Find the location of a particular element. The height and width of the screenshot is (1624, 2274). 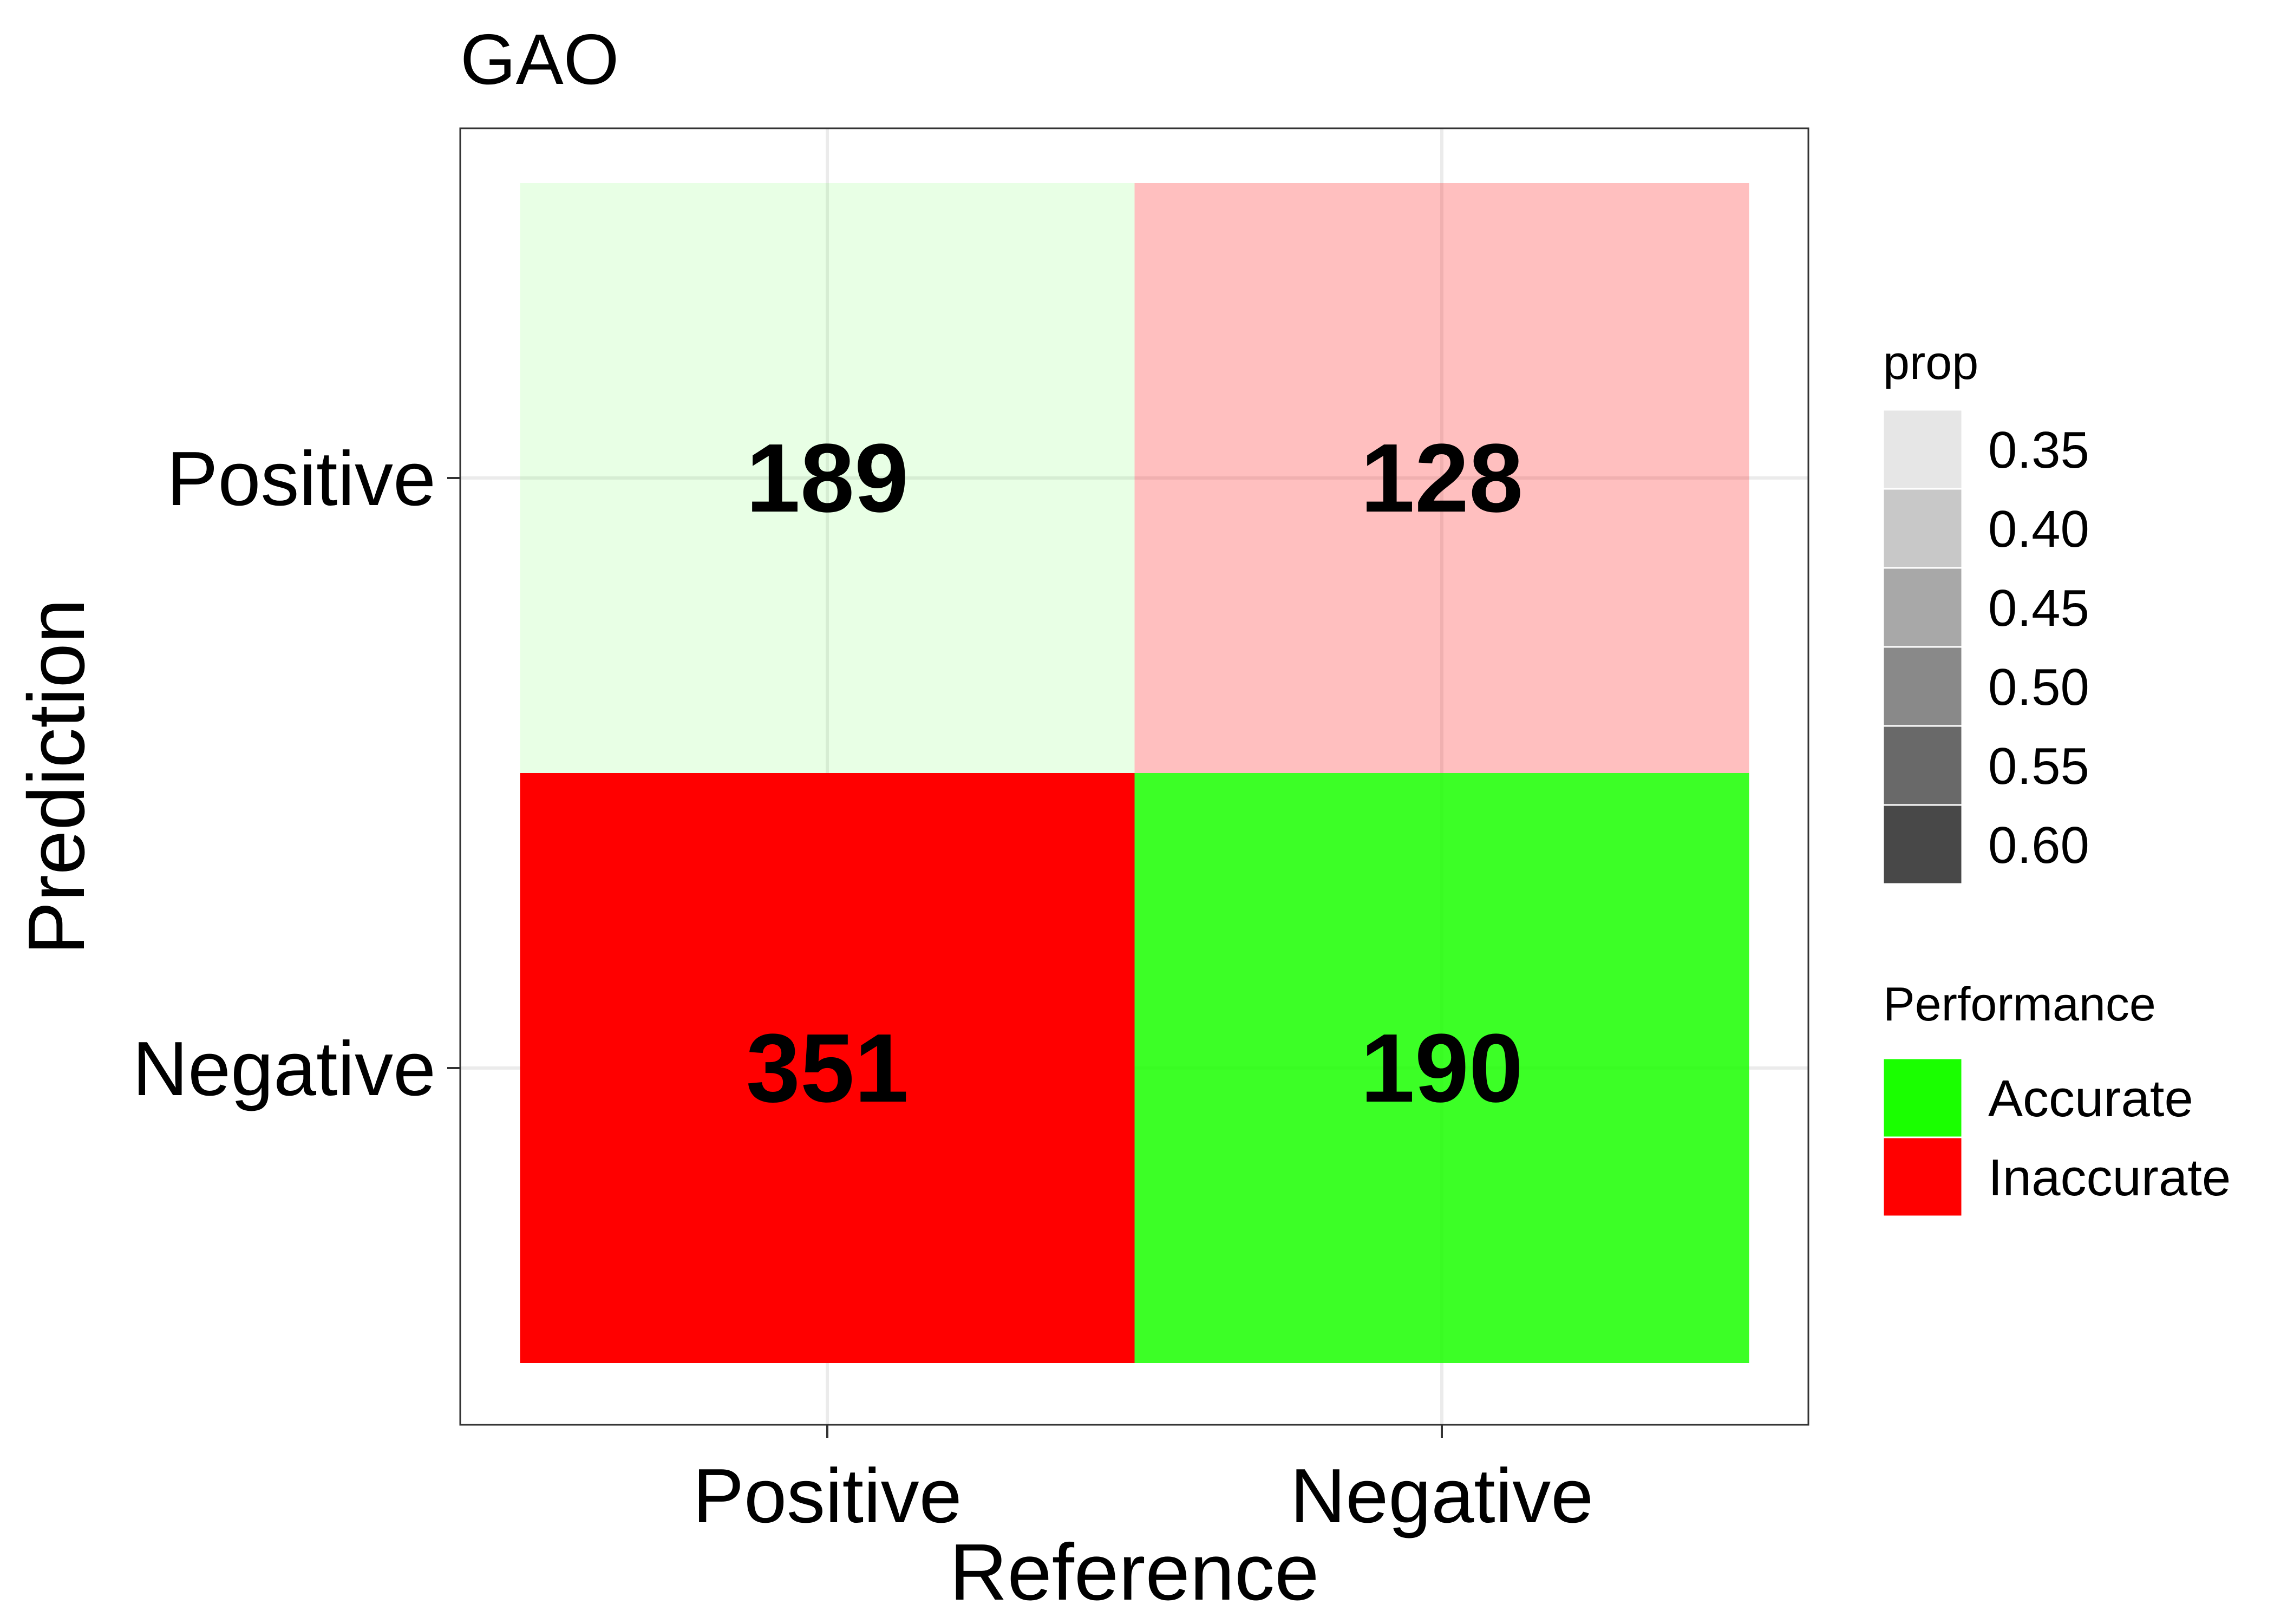

cell-count-labels: 189 128 351 190 is located at coordinates (1135, 773).